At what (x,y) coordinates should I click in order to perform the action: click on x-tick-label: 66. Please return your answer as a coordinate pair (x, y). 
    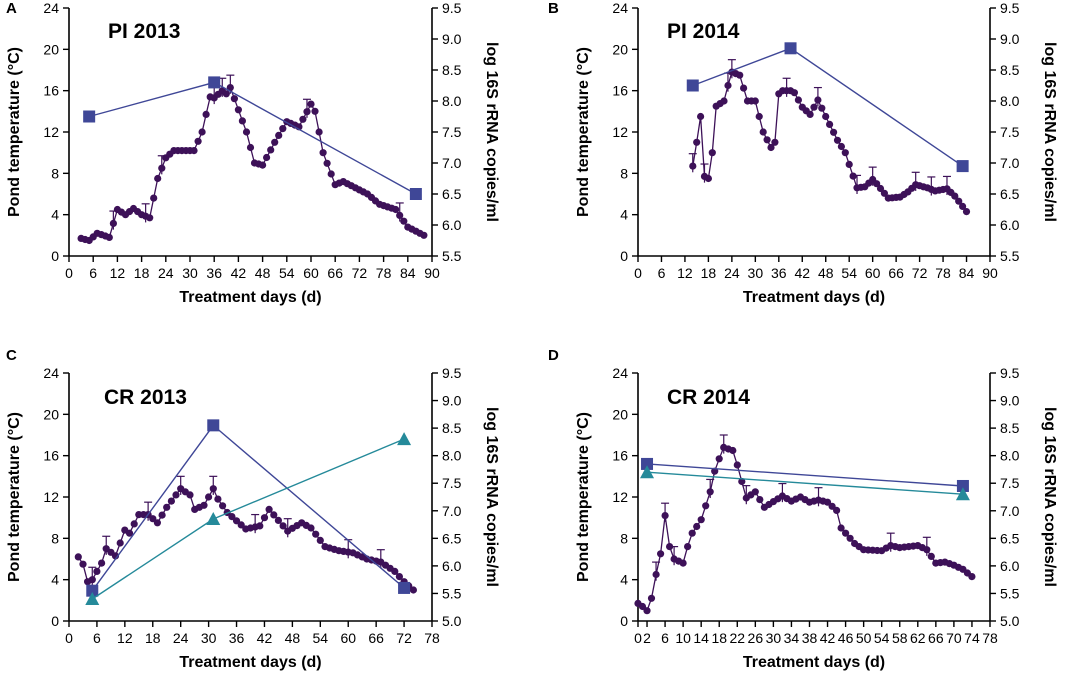
    Looking at the image, I should click on (896, 273).